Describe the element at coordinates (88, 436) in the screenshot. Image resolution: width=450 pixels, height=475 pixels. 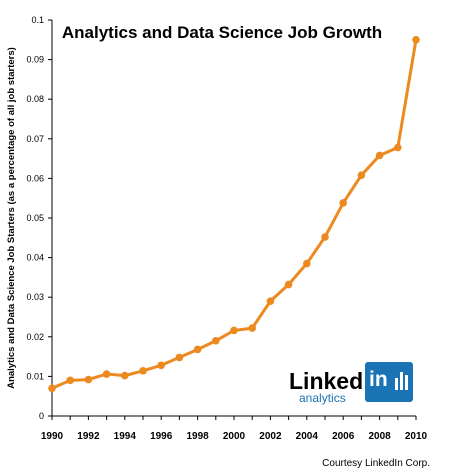
I see `x-tick-label: 1992` at that location.